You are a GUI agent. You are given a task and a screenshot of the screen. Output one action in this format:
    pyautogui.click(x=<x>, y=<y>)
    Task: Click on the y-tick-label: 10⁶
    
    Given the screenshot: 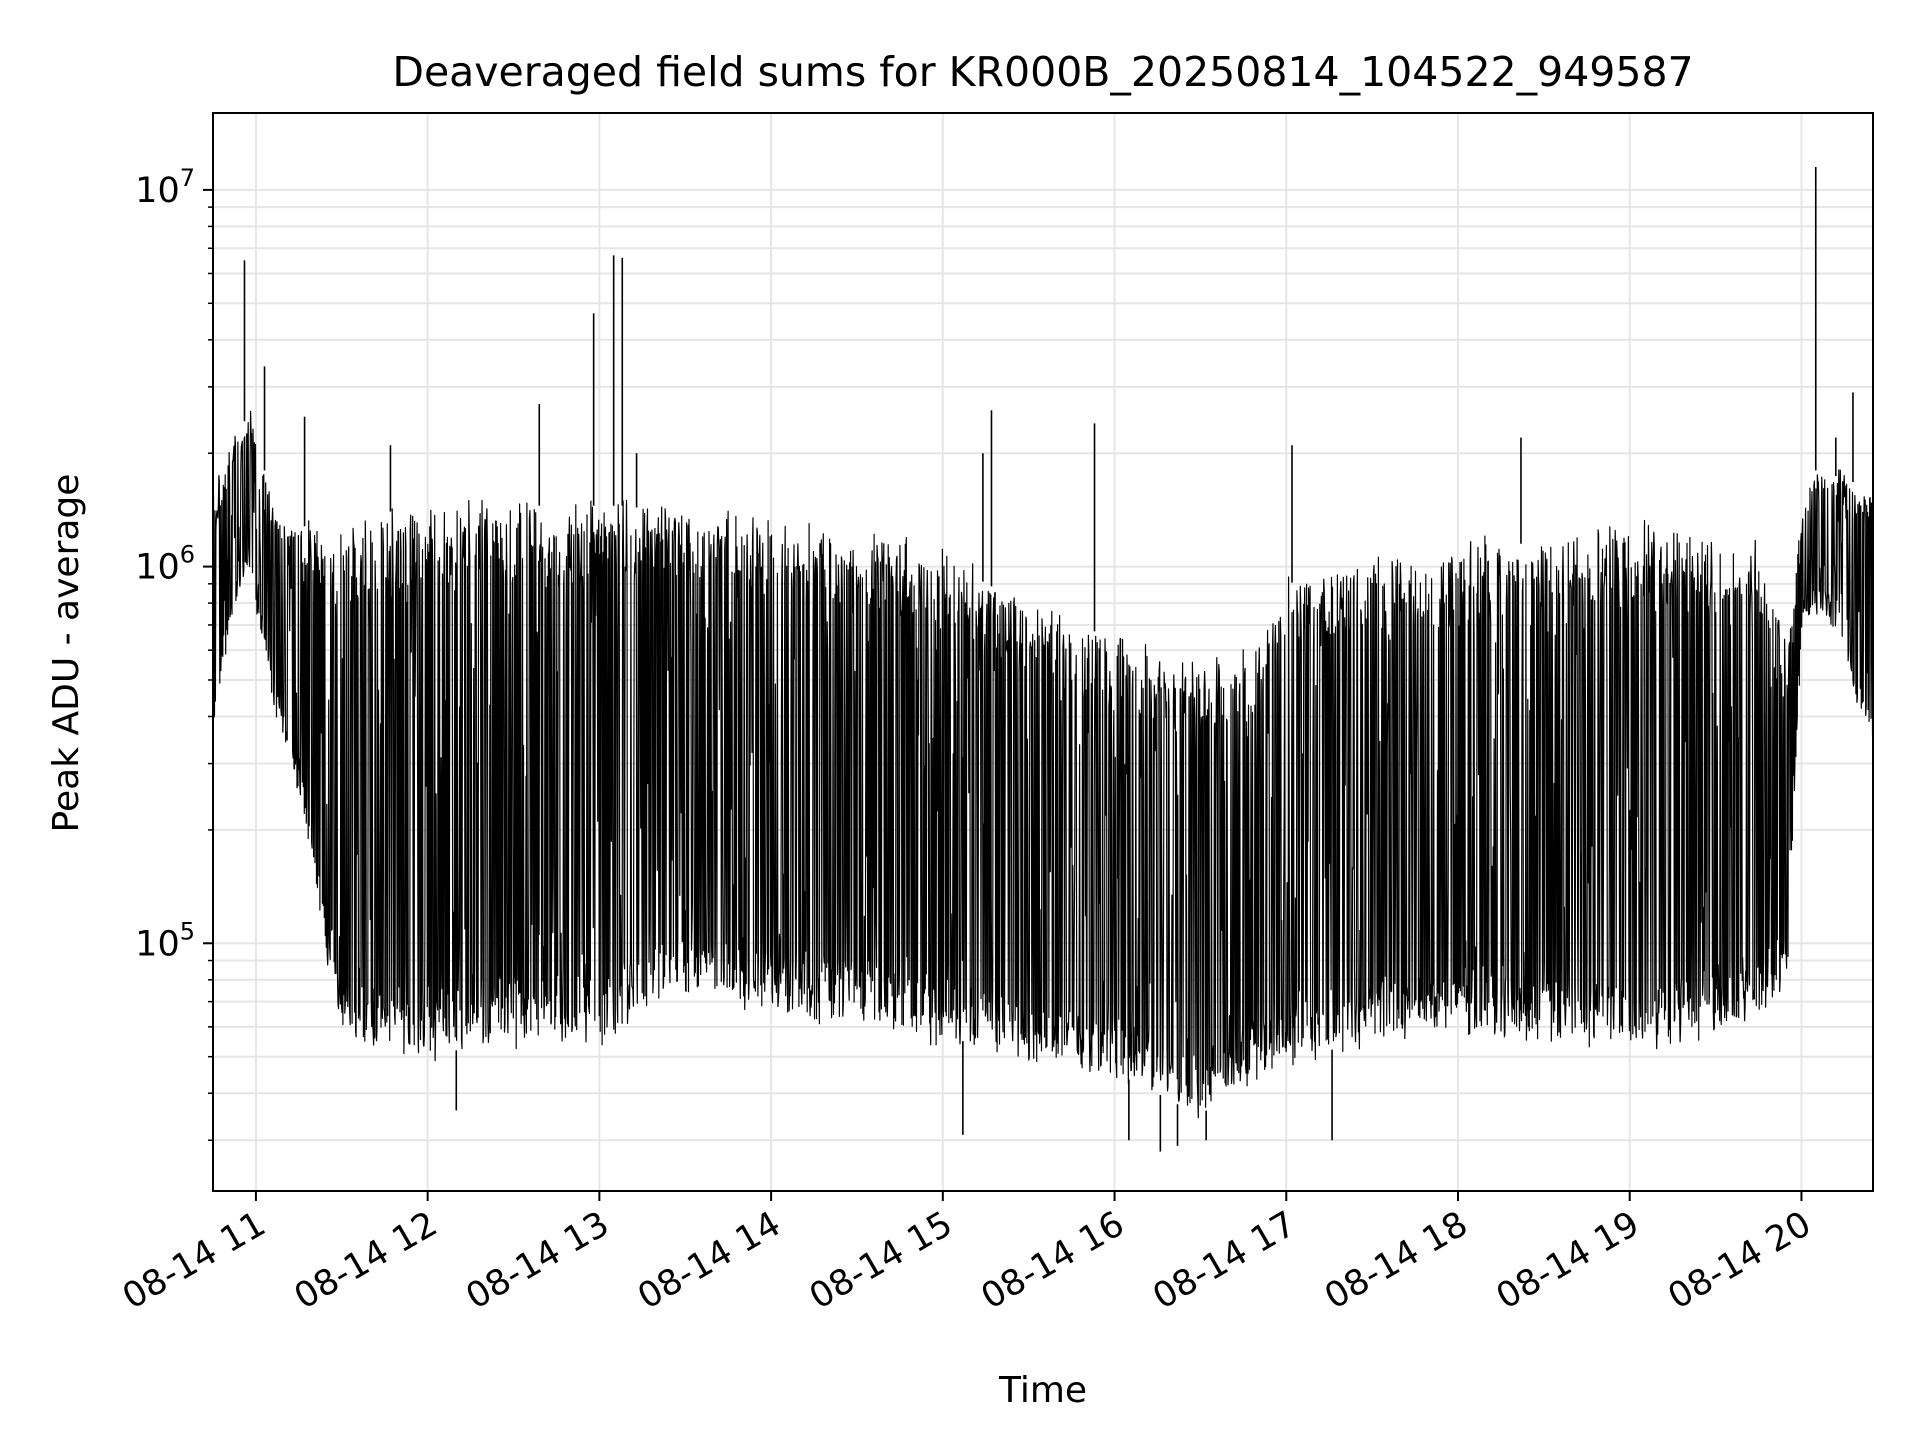 What is the action you would take?
    pyautogui.click(x=165, y=564)
    